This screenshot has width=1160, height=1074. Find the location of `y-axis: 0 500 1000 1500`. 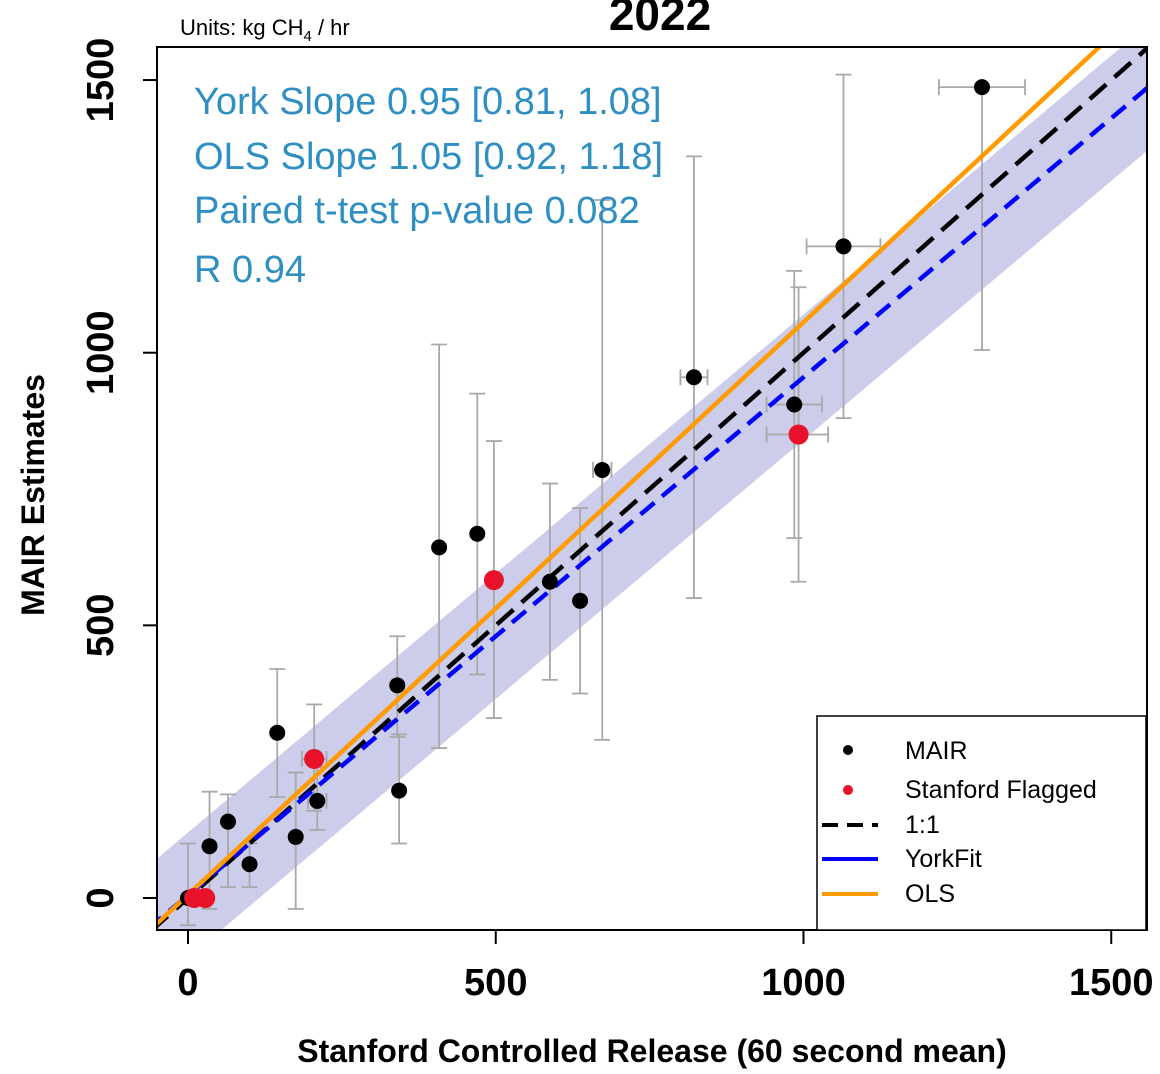

y-axis: 0 500 1000 1500 is located at coordinates (118, 473).